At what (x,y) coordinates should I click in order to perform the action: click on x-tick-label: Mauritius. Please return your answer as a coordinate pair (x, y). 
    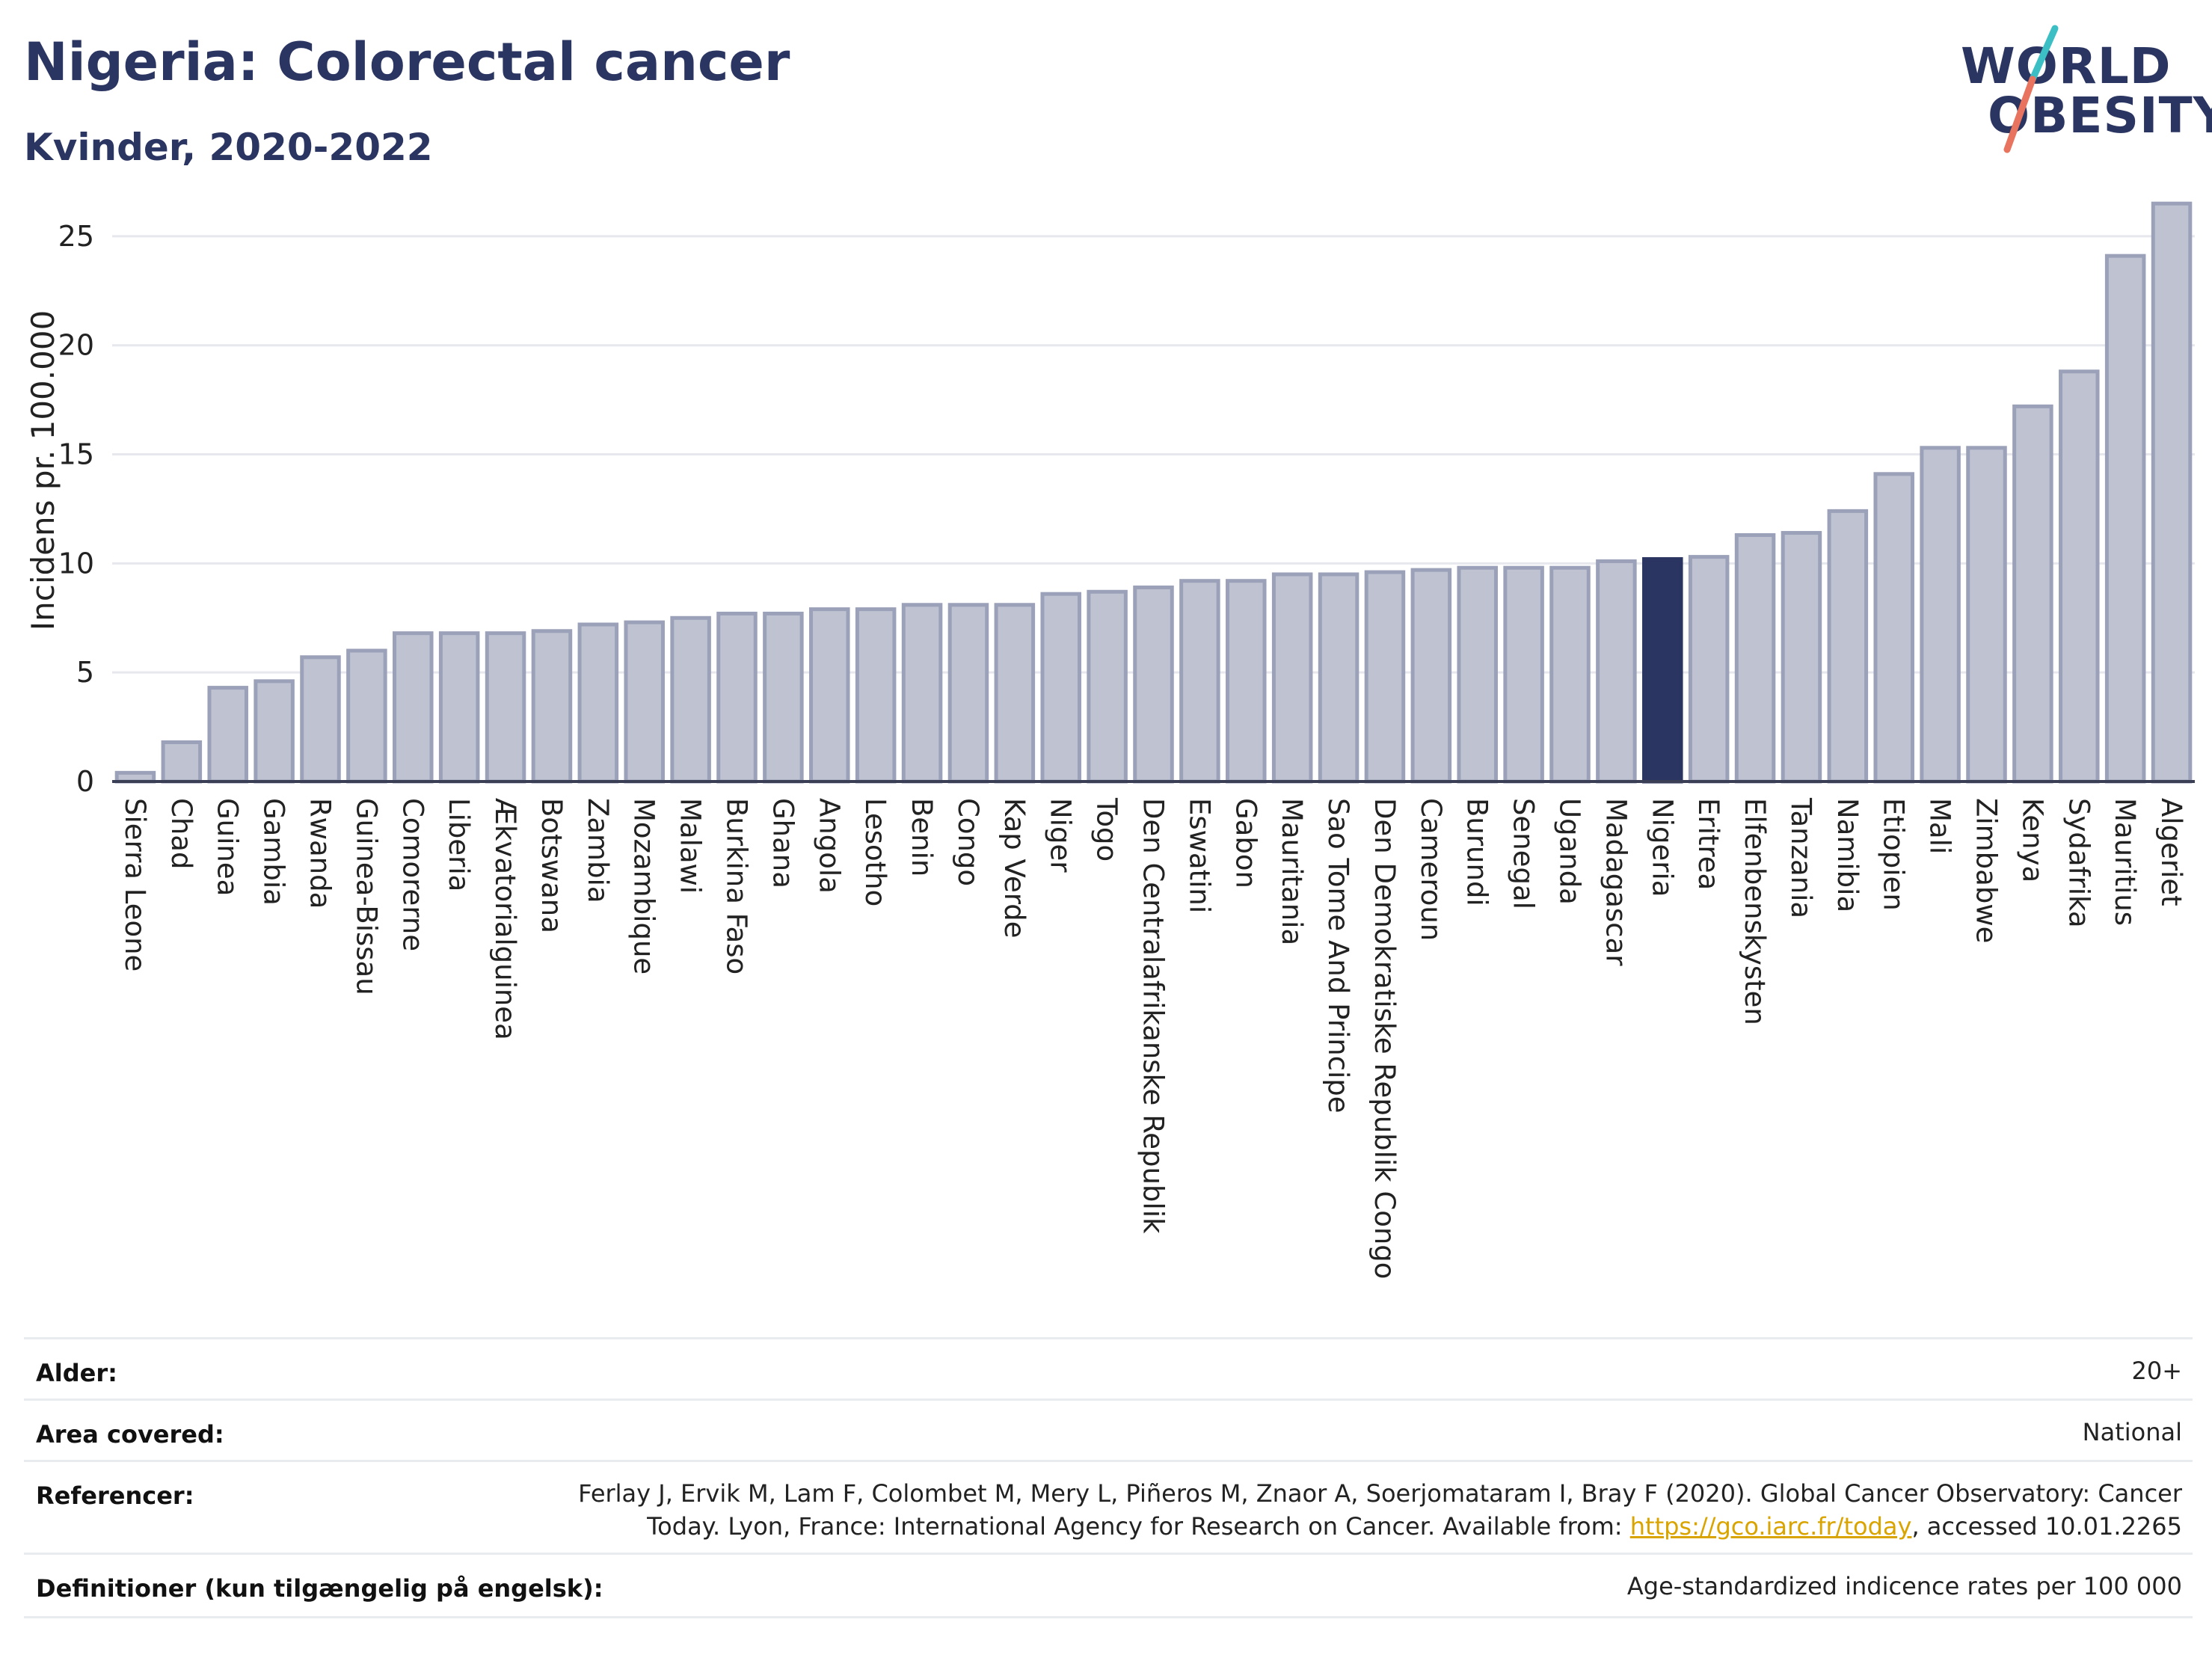
    Looking at the image, I should click on (2125, 862).